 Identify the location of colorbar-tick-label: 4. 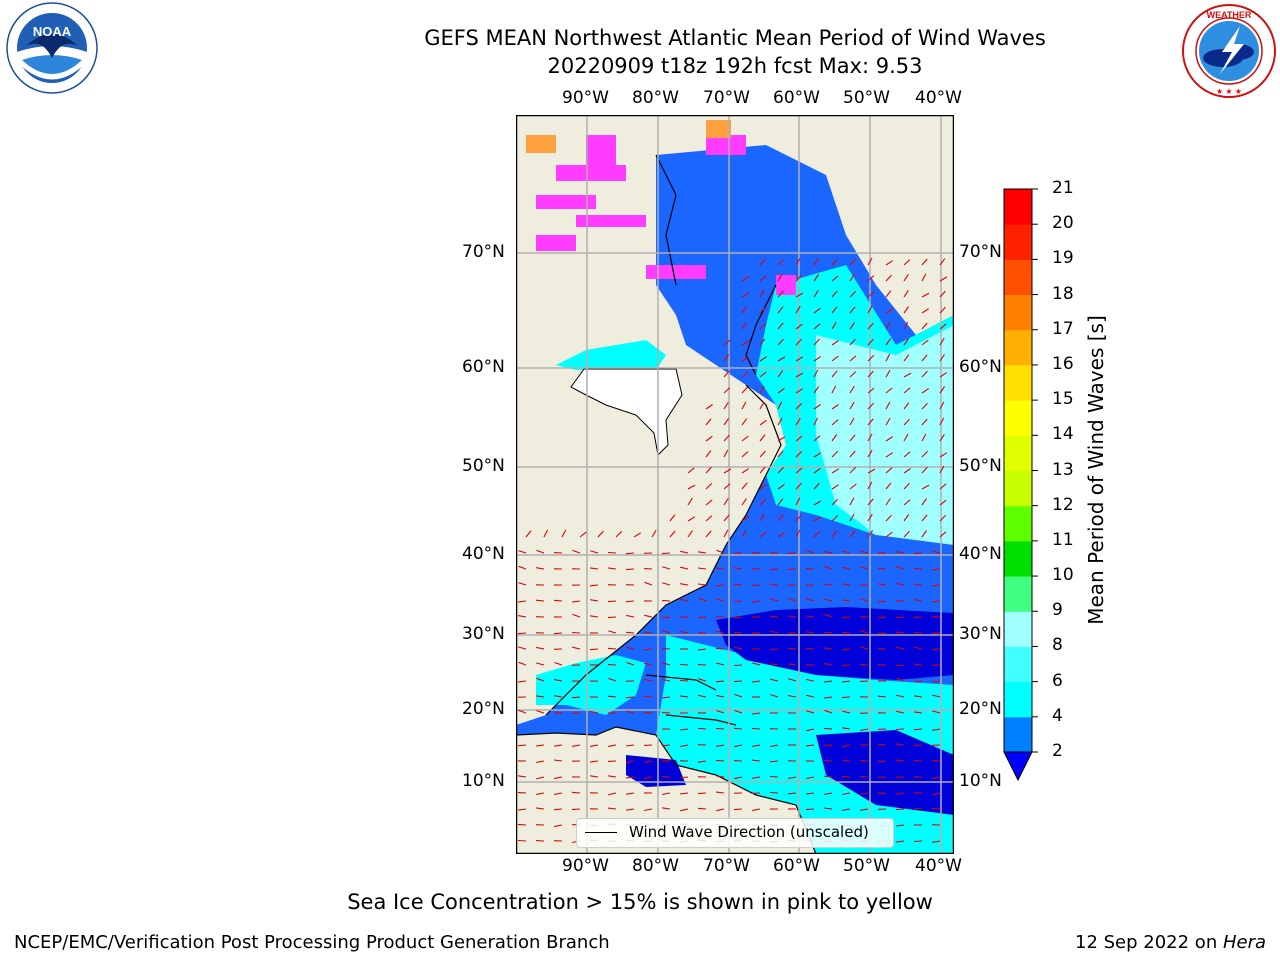
(1057, 715).